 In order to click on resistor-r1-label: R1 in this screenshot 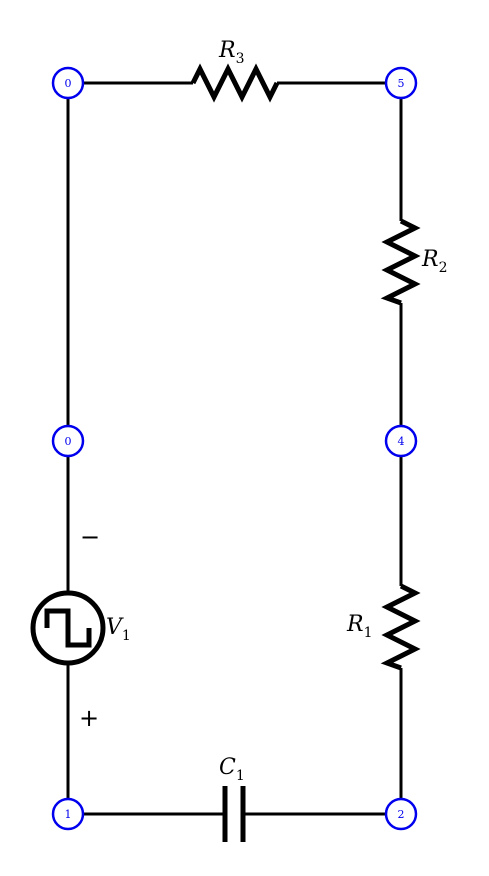, I will do `click(359, 626)`.